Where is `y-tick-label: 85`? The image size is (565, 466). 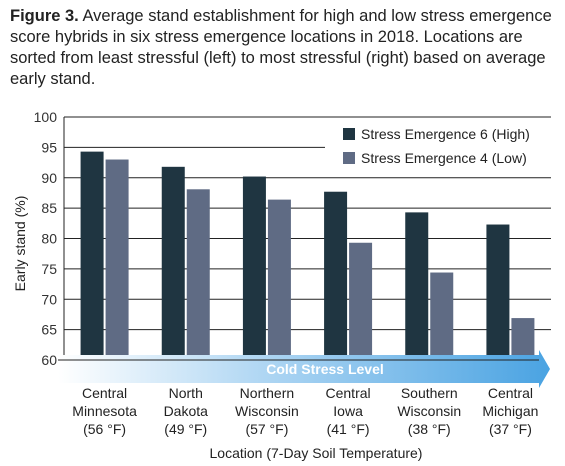
y-tick-label: 85 is located at coordinates (49, 208).